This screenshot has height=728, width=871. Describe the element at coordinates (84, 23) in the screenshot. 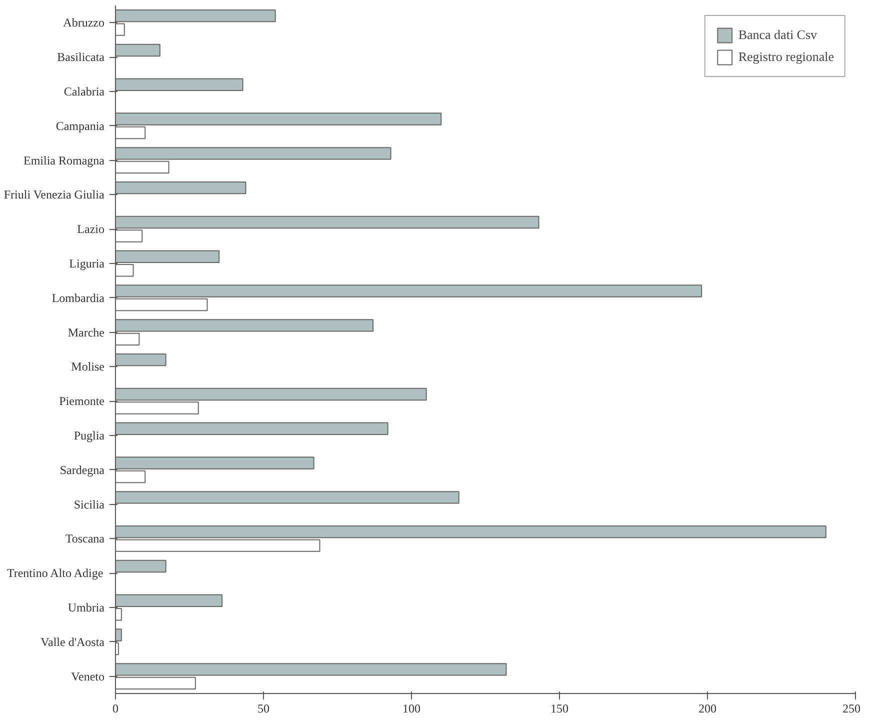

I see `y-tick-label: Abruzzo` at that location.